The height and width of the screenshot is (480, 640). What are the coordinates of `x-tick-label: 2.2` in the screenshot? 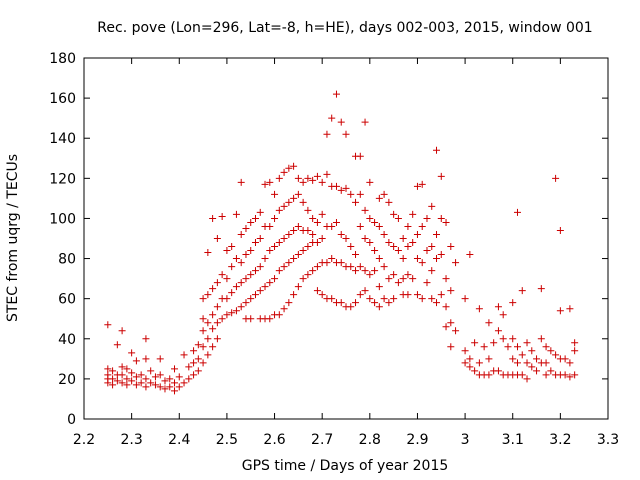 It's located at (84, 440).